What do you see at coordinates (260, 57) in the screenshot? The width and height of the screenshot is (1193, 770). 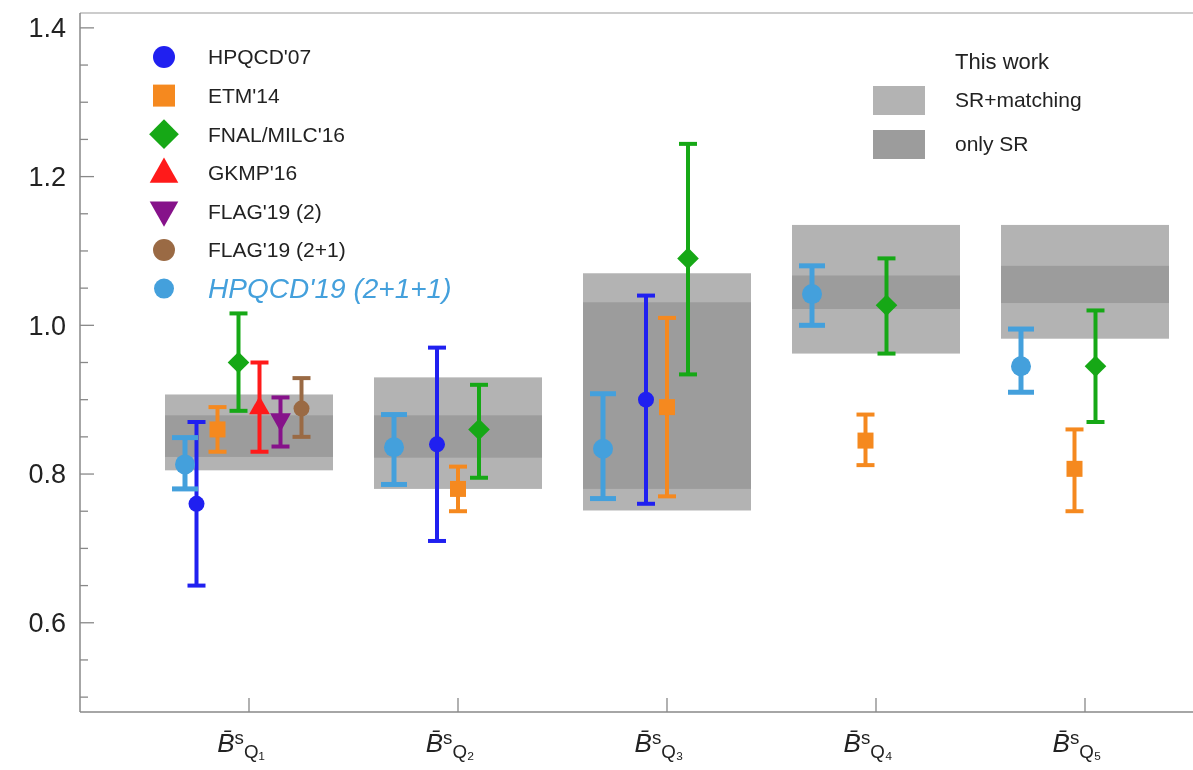 I see `legend-label: HPQCD'07` at bounding box center [260, 57].